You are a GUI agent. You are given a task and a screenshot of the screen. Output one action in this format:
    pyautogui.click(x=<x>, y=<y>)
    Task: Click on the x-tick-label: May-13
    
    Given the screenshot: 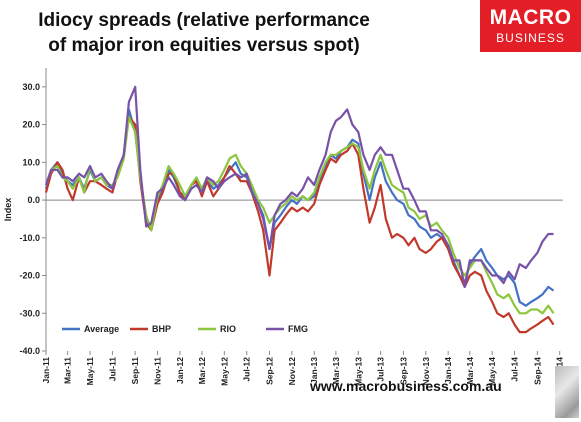 What is the action you would take?
    pyautogui.click(x=358, y=371)
    